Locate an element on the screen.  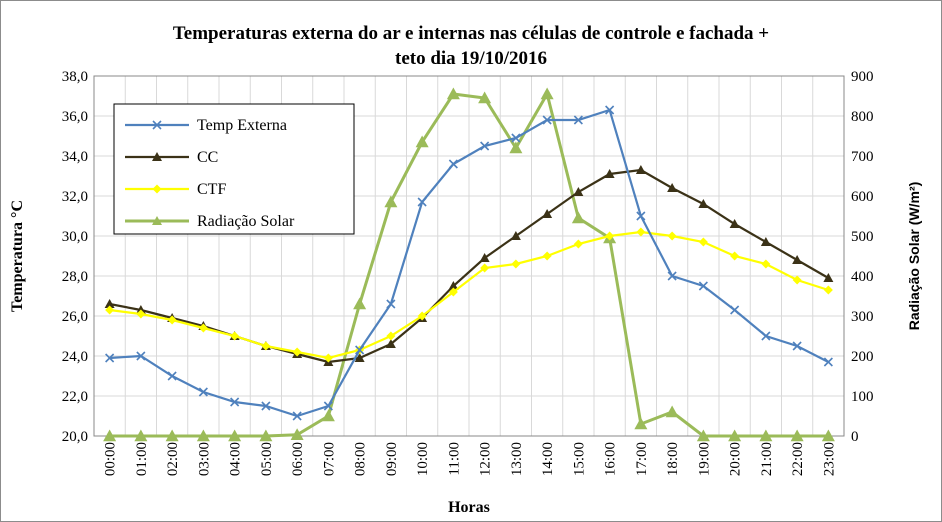
point-legend-cc is located at coordinates (157, 156).